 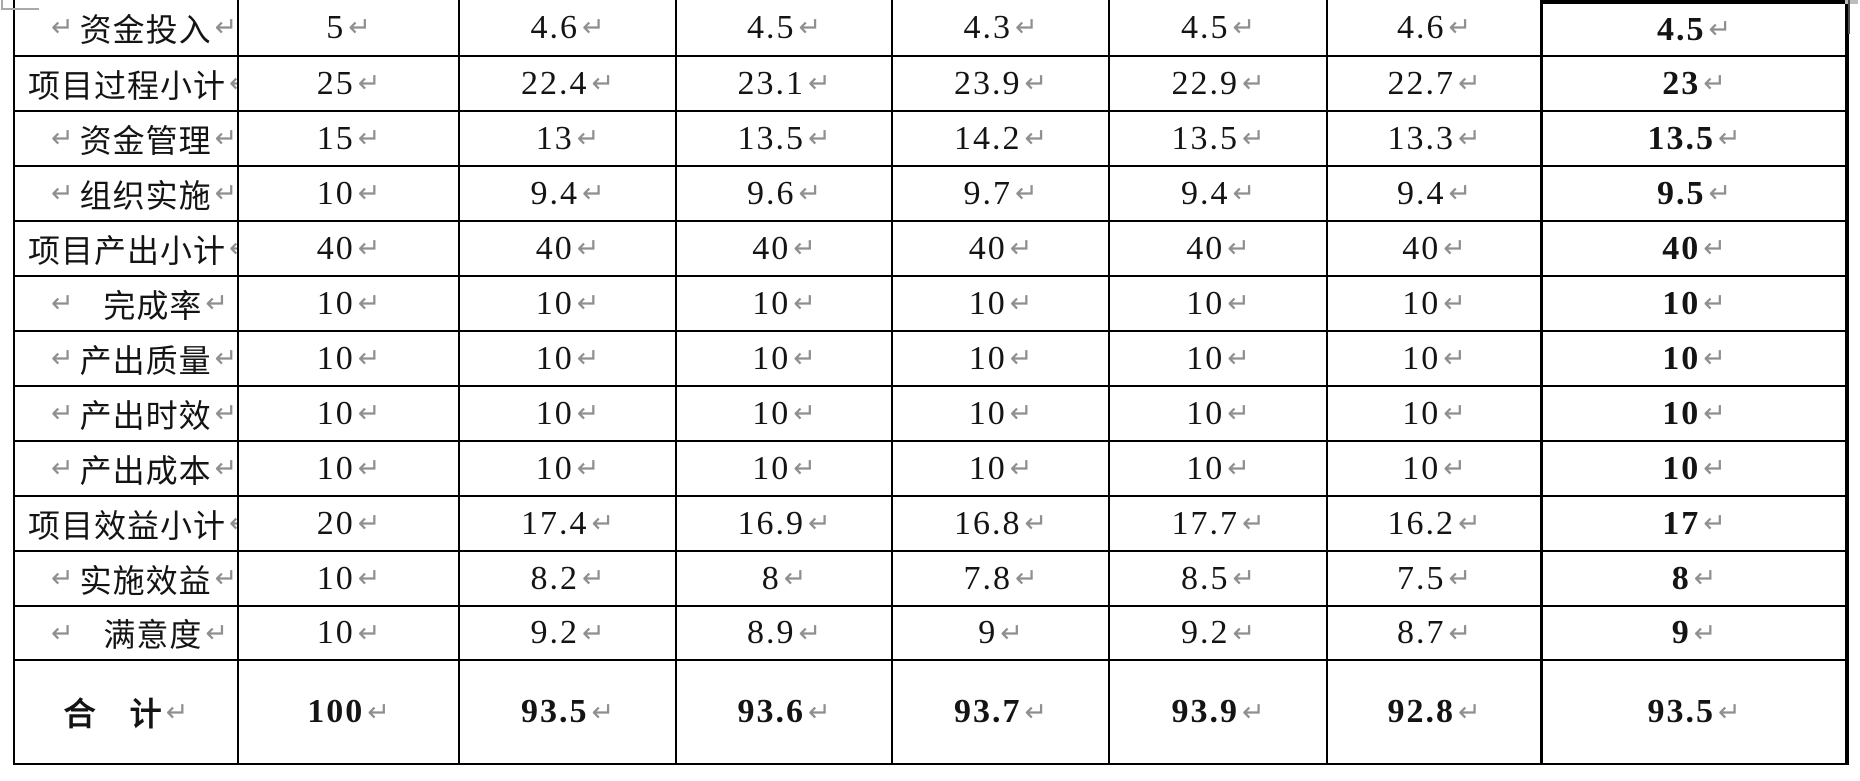 I want to click on score-cell: 14.2 ↵, so click(x=1001, y=139).